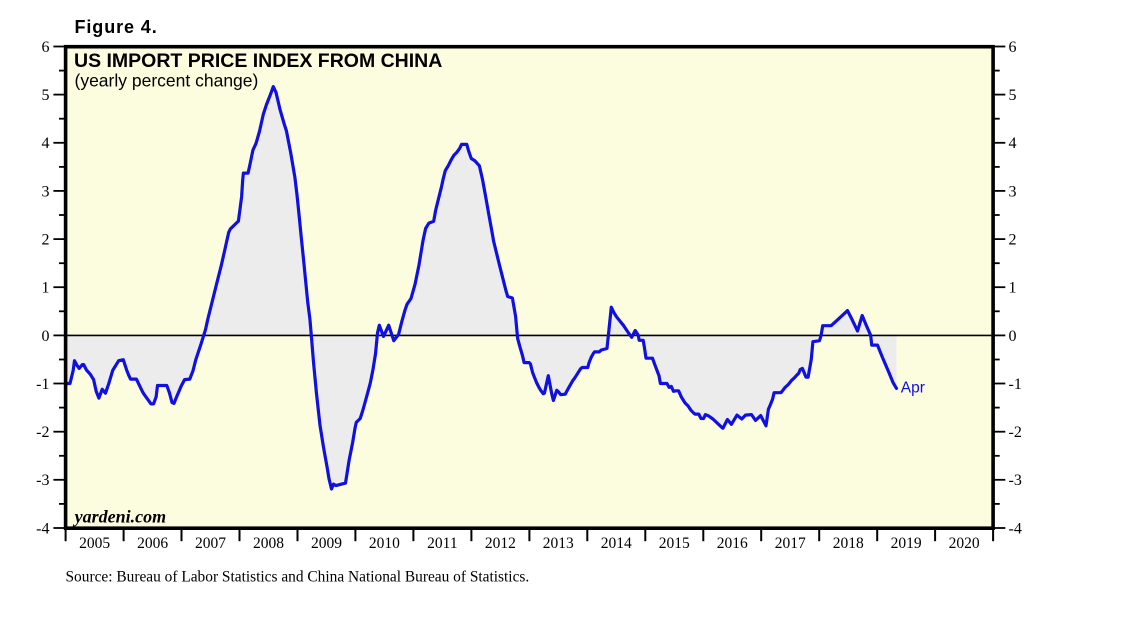 The image size is (1138, 626). What do you see at coordinates (790, 543) in the screenshot?
I see `svg-text: 2017` at bounding box center [790, 543].